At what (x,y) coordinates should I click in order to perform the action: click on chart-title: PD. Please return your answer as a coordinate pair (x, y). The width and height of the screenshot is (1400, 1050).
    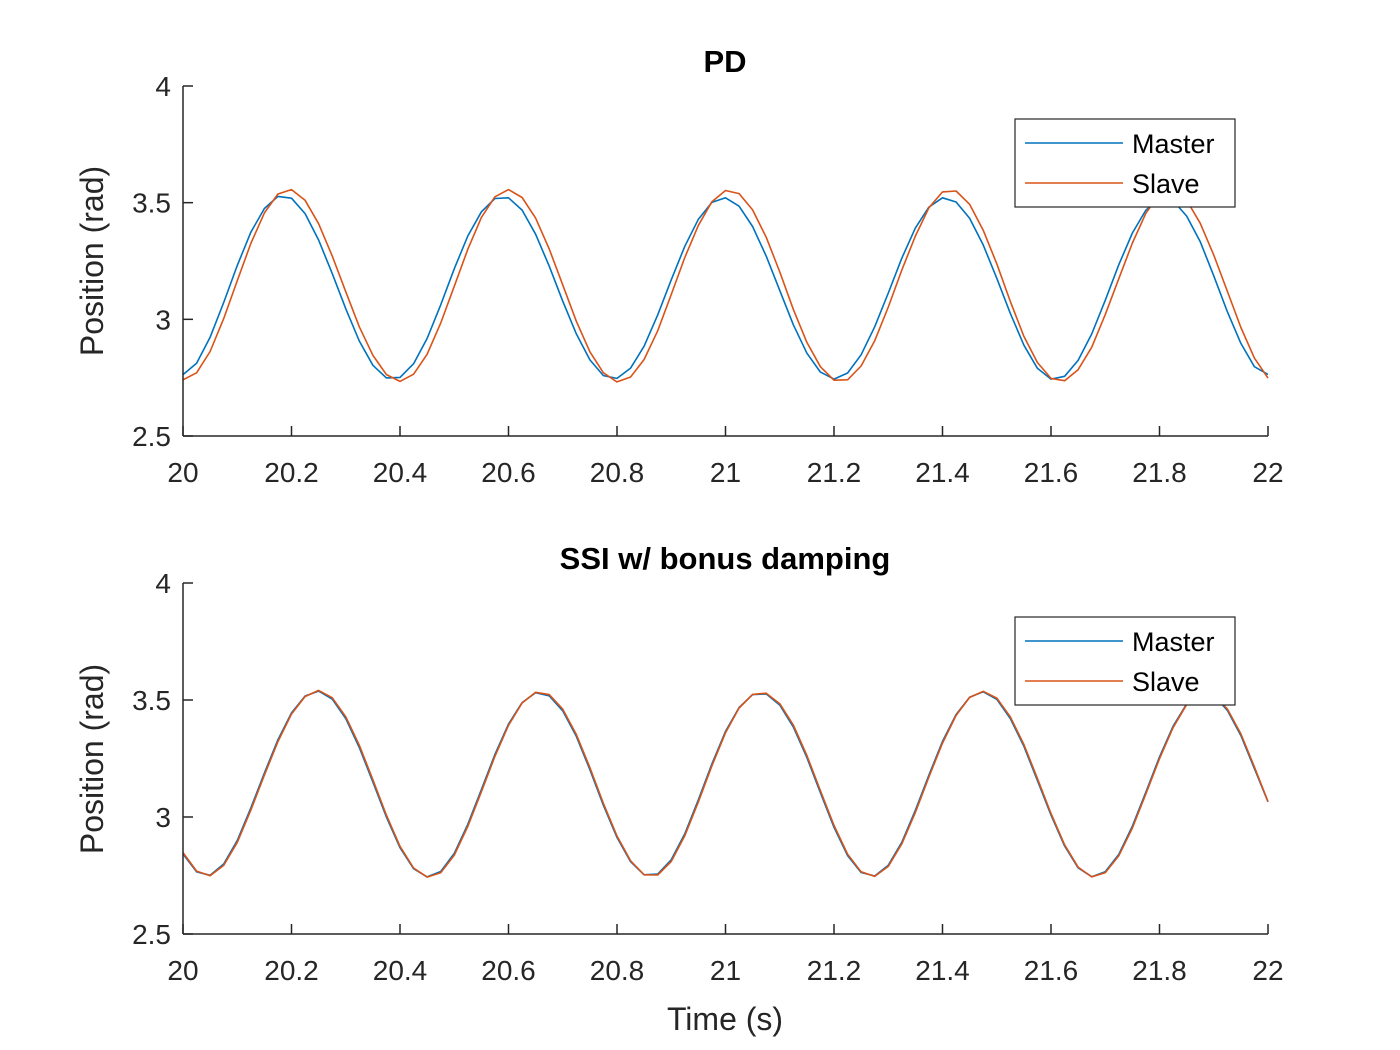
    Looking at the image, I should click on (724, 61).